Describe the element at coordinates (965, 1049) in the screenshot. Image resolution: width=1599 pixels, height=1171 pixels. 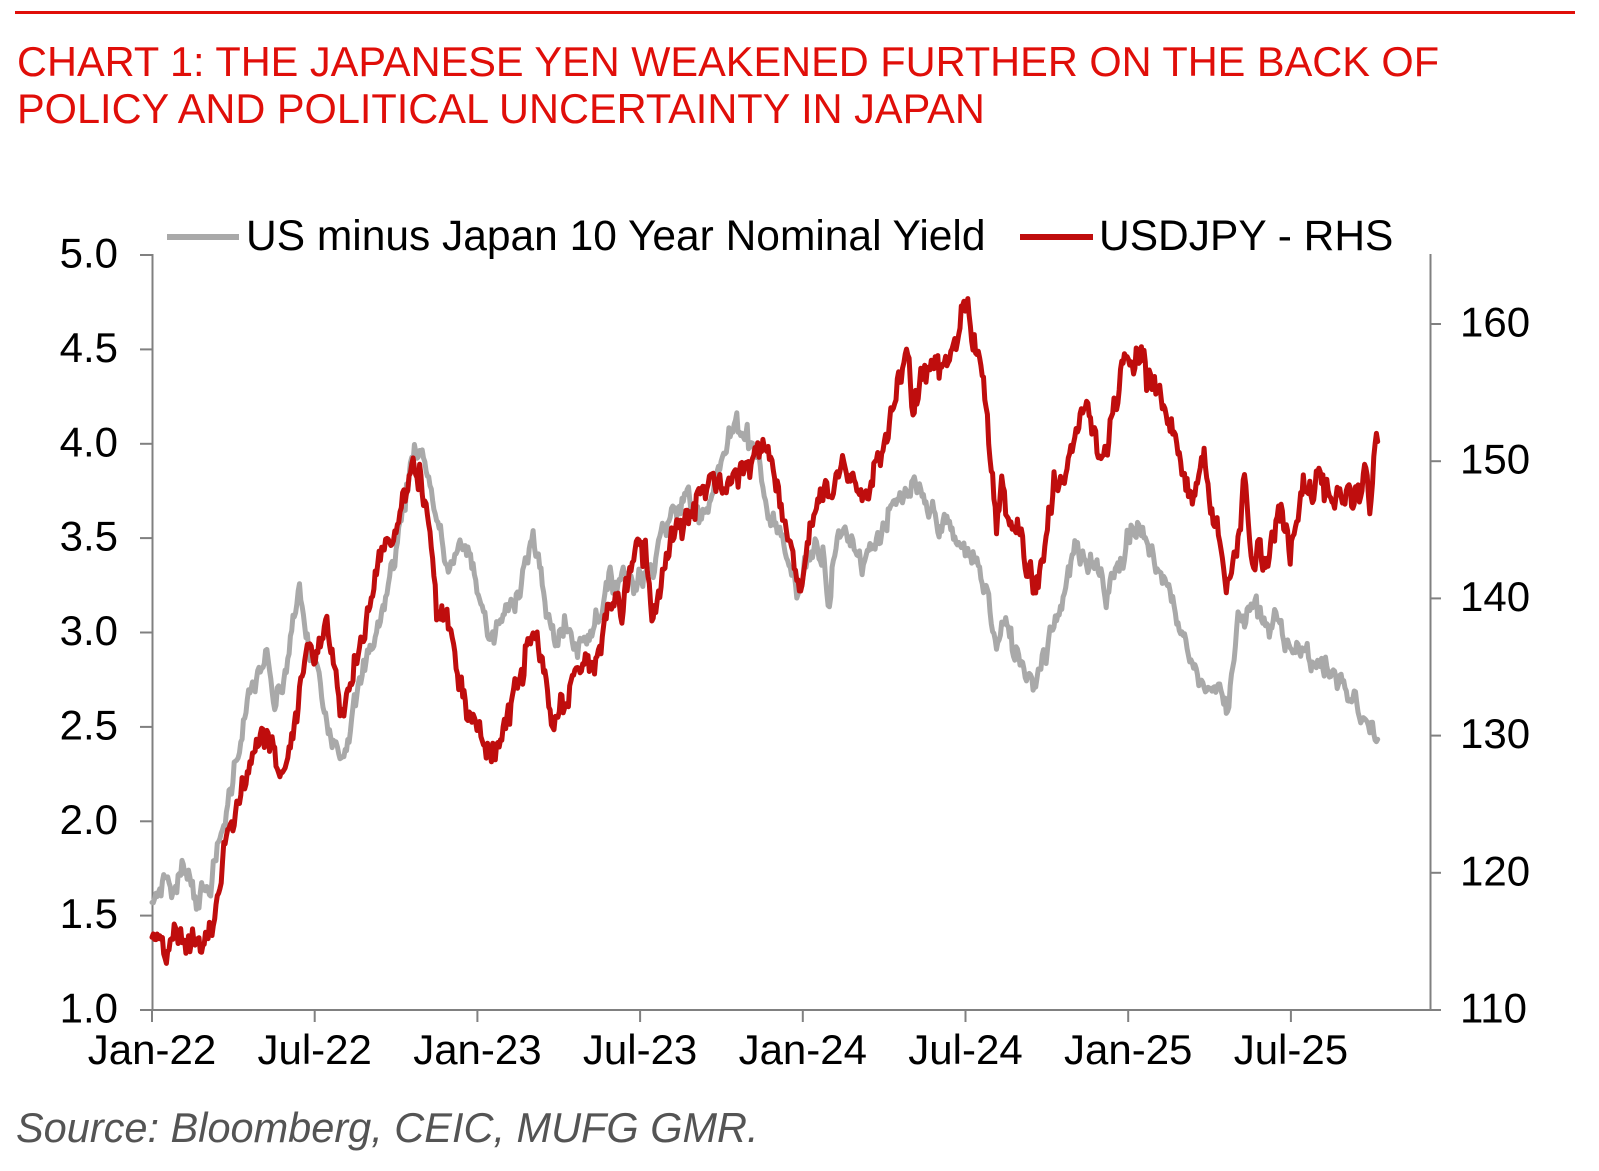
I see `svg-text: Jul-24` at that location.